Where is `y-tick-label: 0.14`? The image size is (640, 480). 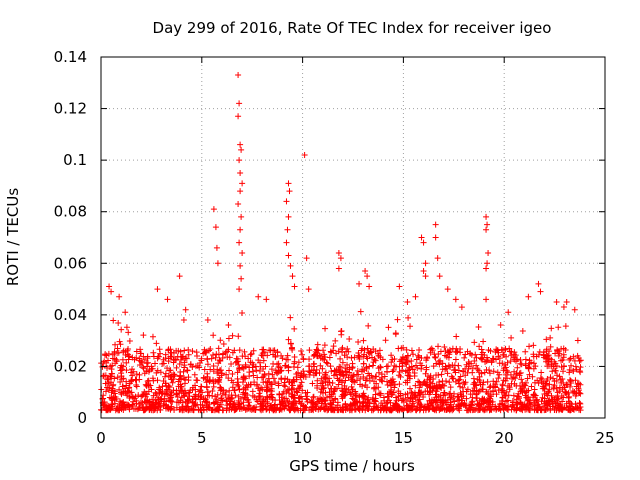 y-tick-label: 0.14 is located at coordinates (70, 57).